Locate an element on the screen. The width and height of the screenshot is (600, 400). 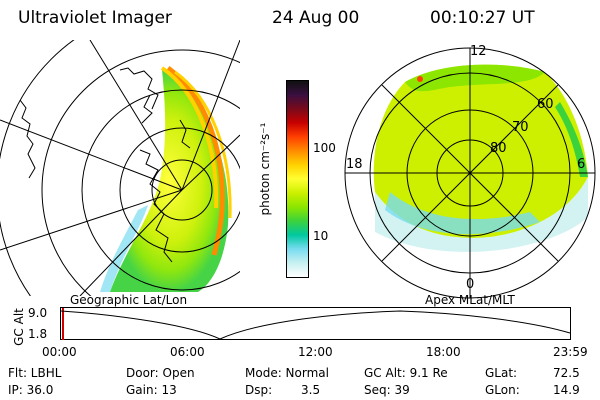
altitude-curve is located at coordinates (315, 325).